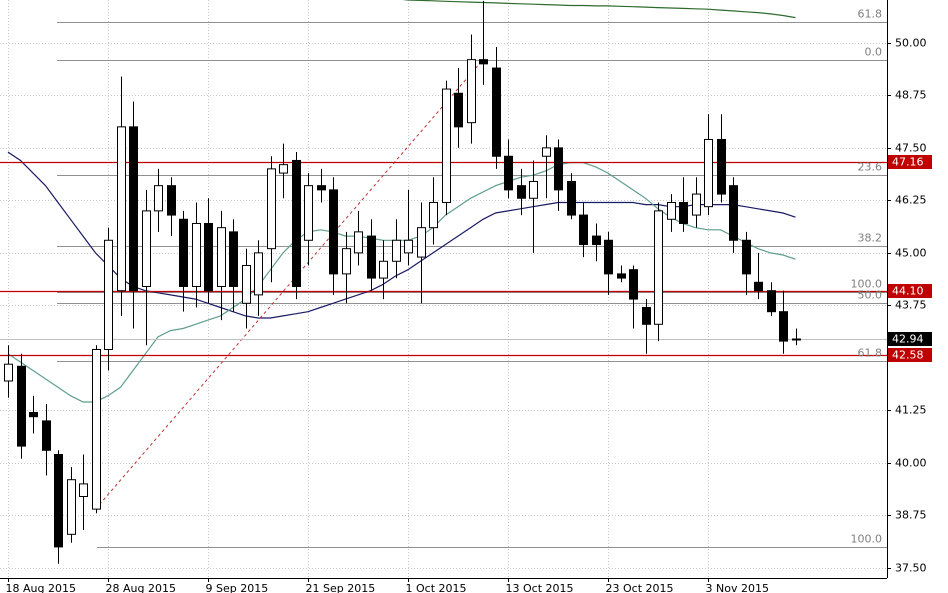 The width and height of the screenshot is (948, 593). What do you see at coordinates (911, 95) in the screenshot?
I see `y-tick-label: 48.75` at bounding box center [911, 95].